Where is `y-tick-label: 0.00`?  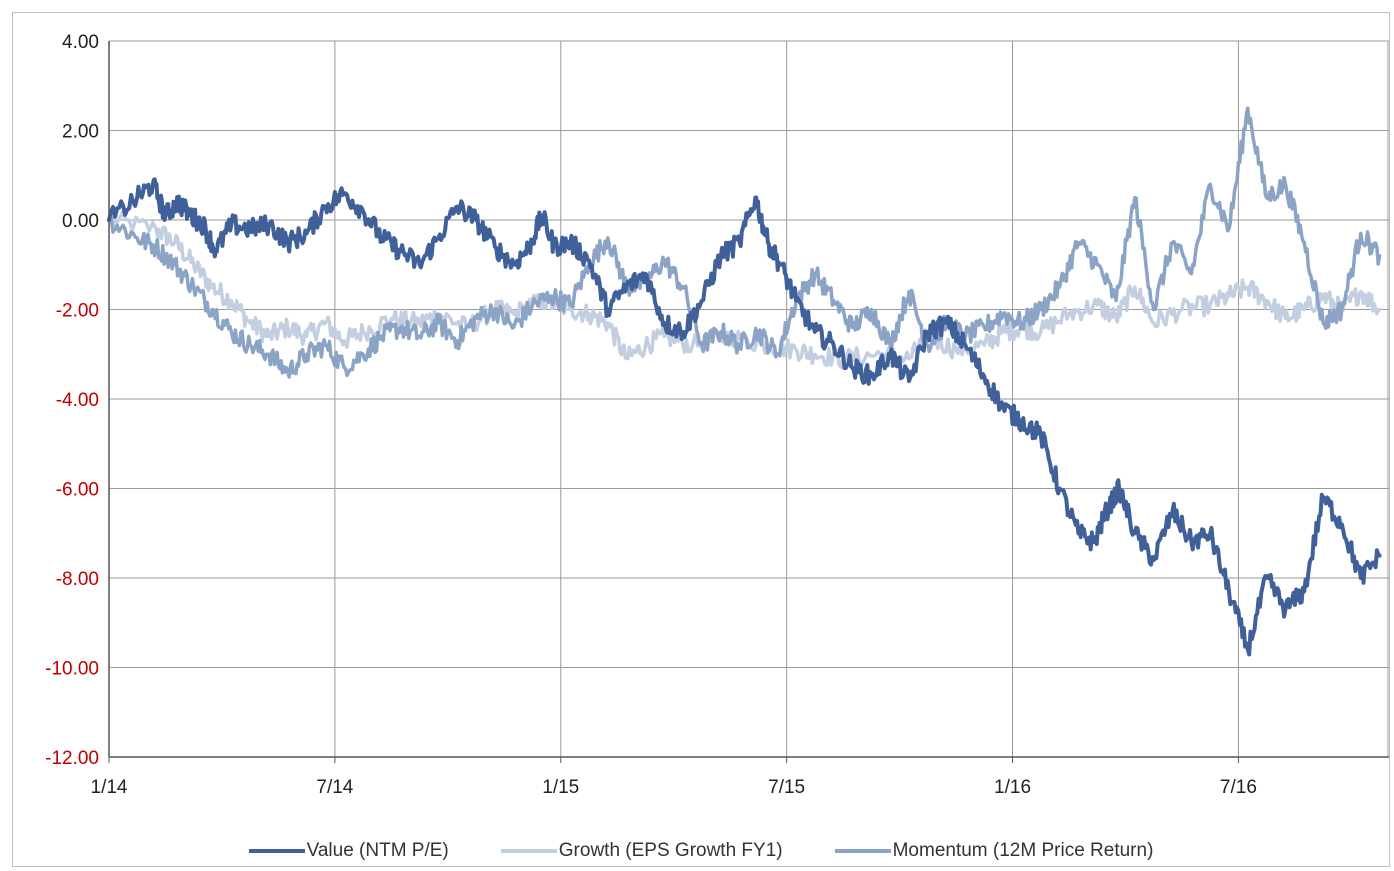 y-tick-label: 0.00 is located at coordinates (80, 221).